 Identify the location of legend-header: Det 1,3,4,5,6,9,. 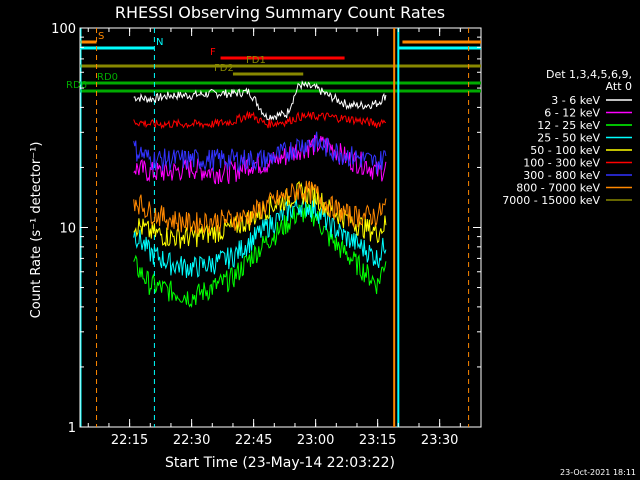
(589, 74).